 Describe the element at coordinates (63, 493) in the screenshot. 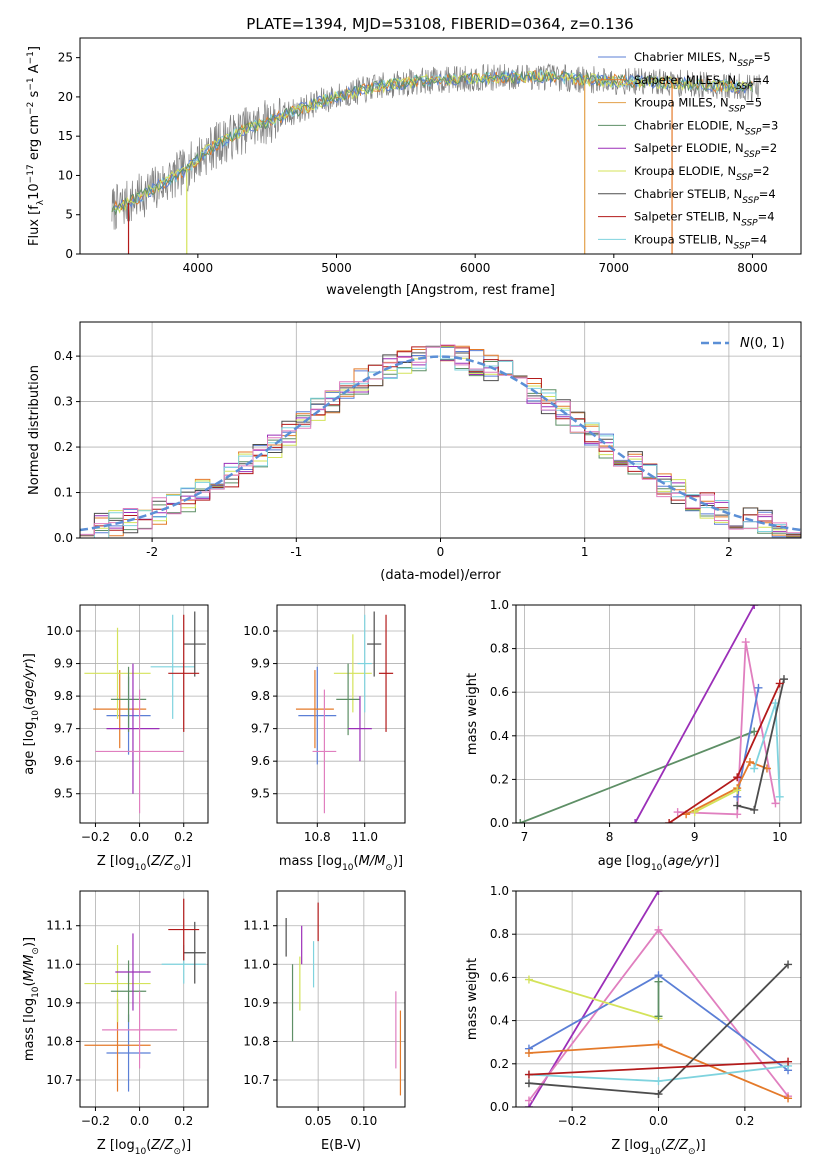

I see `y-tick-label: 0.1` at that location.